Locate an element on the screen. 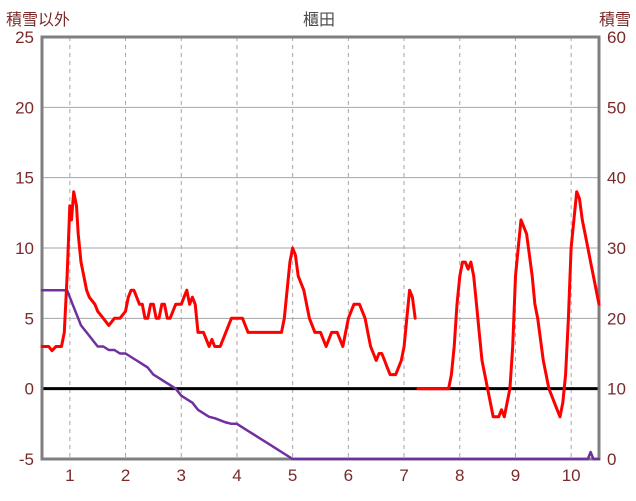 The image size is (636, 501). x-tick-label: 1 is located at coordinates (69, 475).